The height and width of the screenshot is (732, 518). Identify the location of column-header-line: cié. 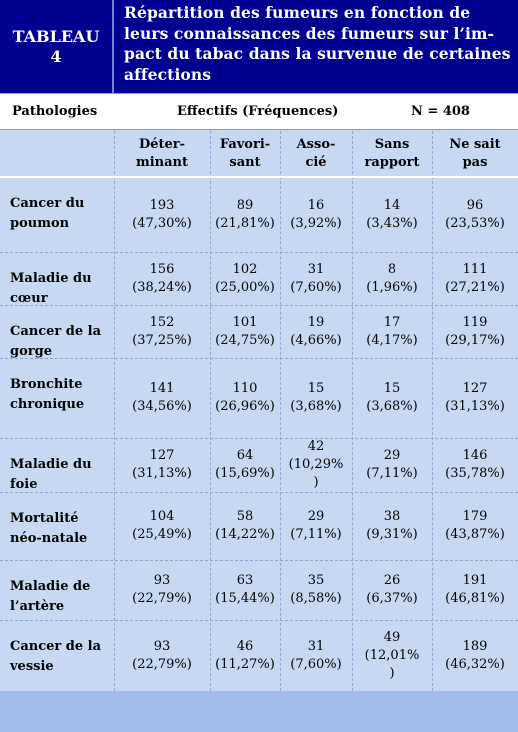
(316, 162).